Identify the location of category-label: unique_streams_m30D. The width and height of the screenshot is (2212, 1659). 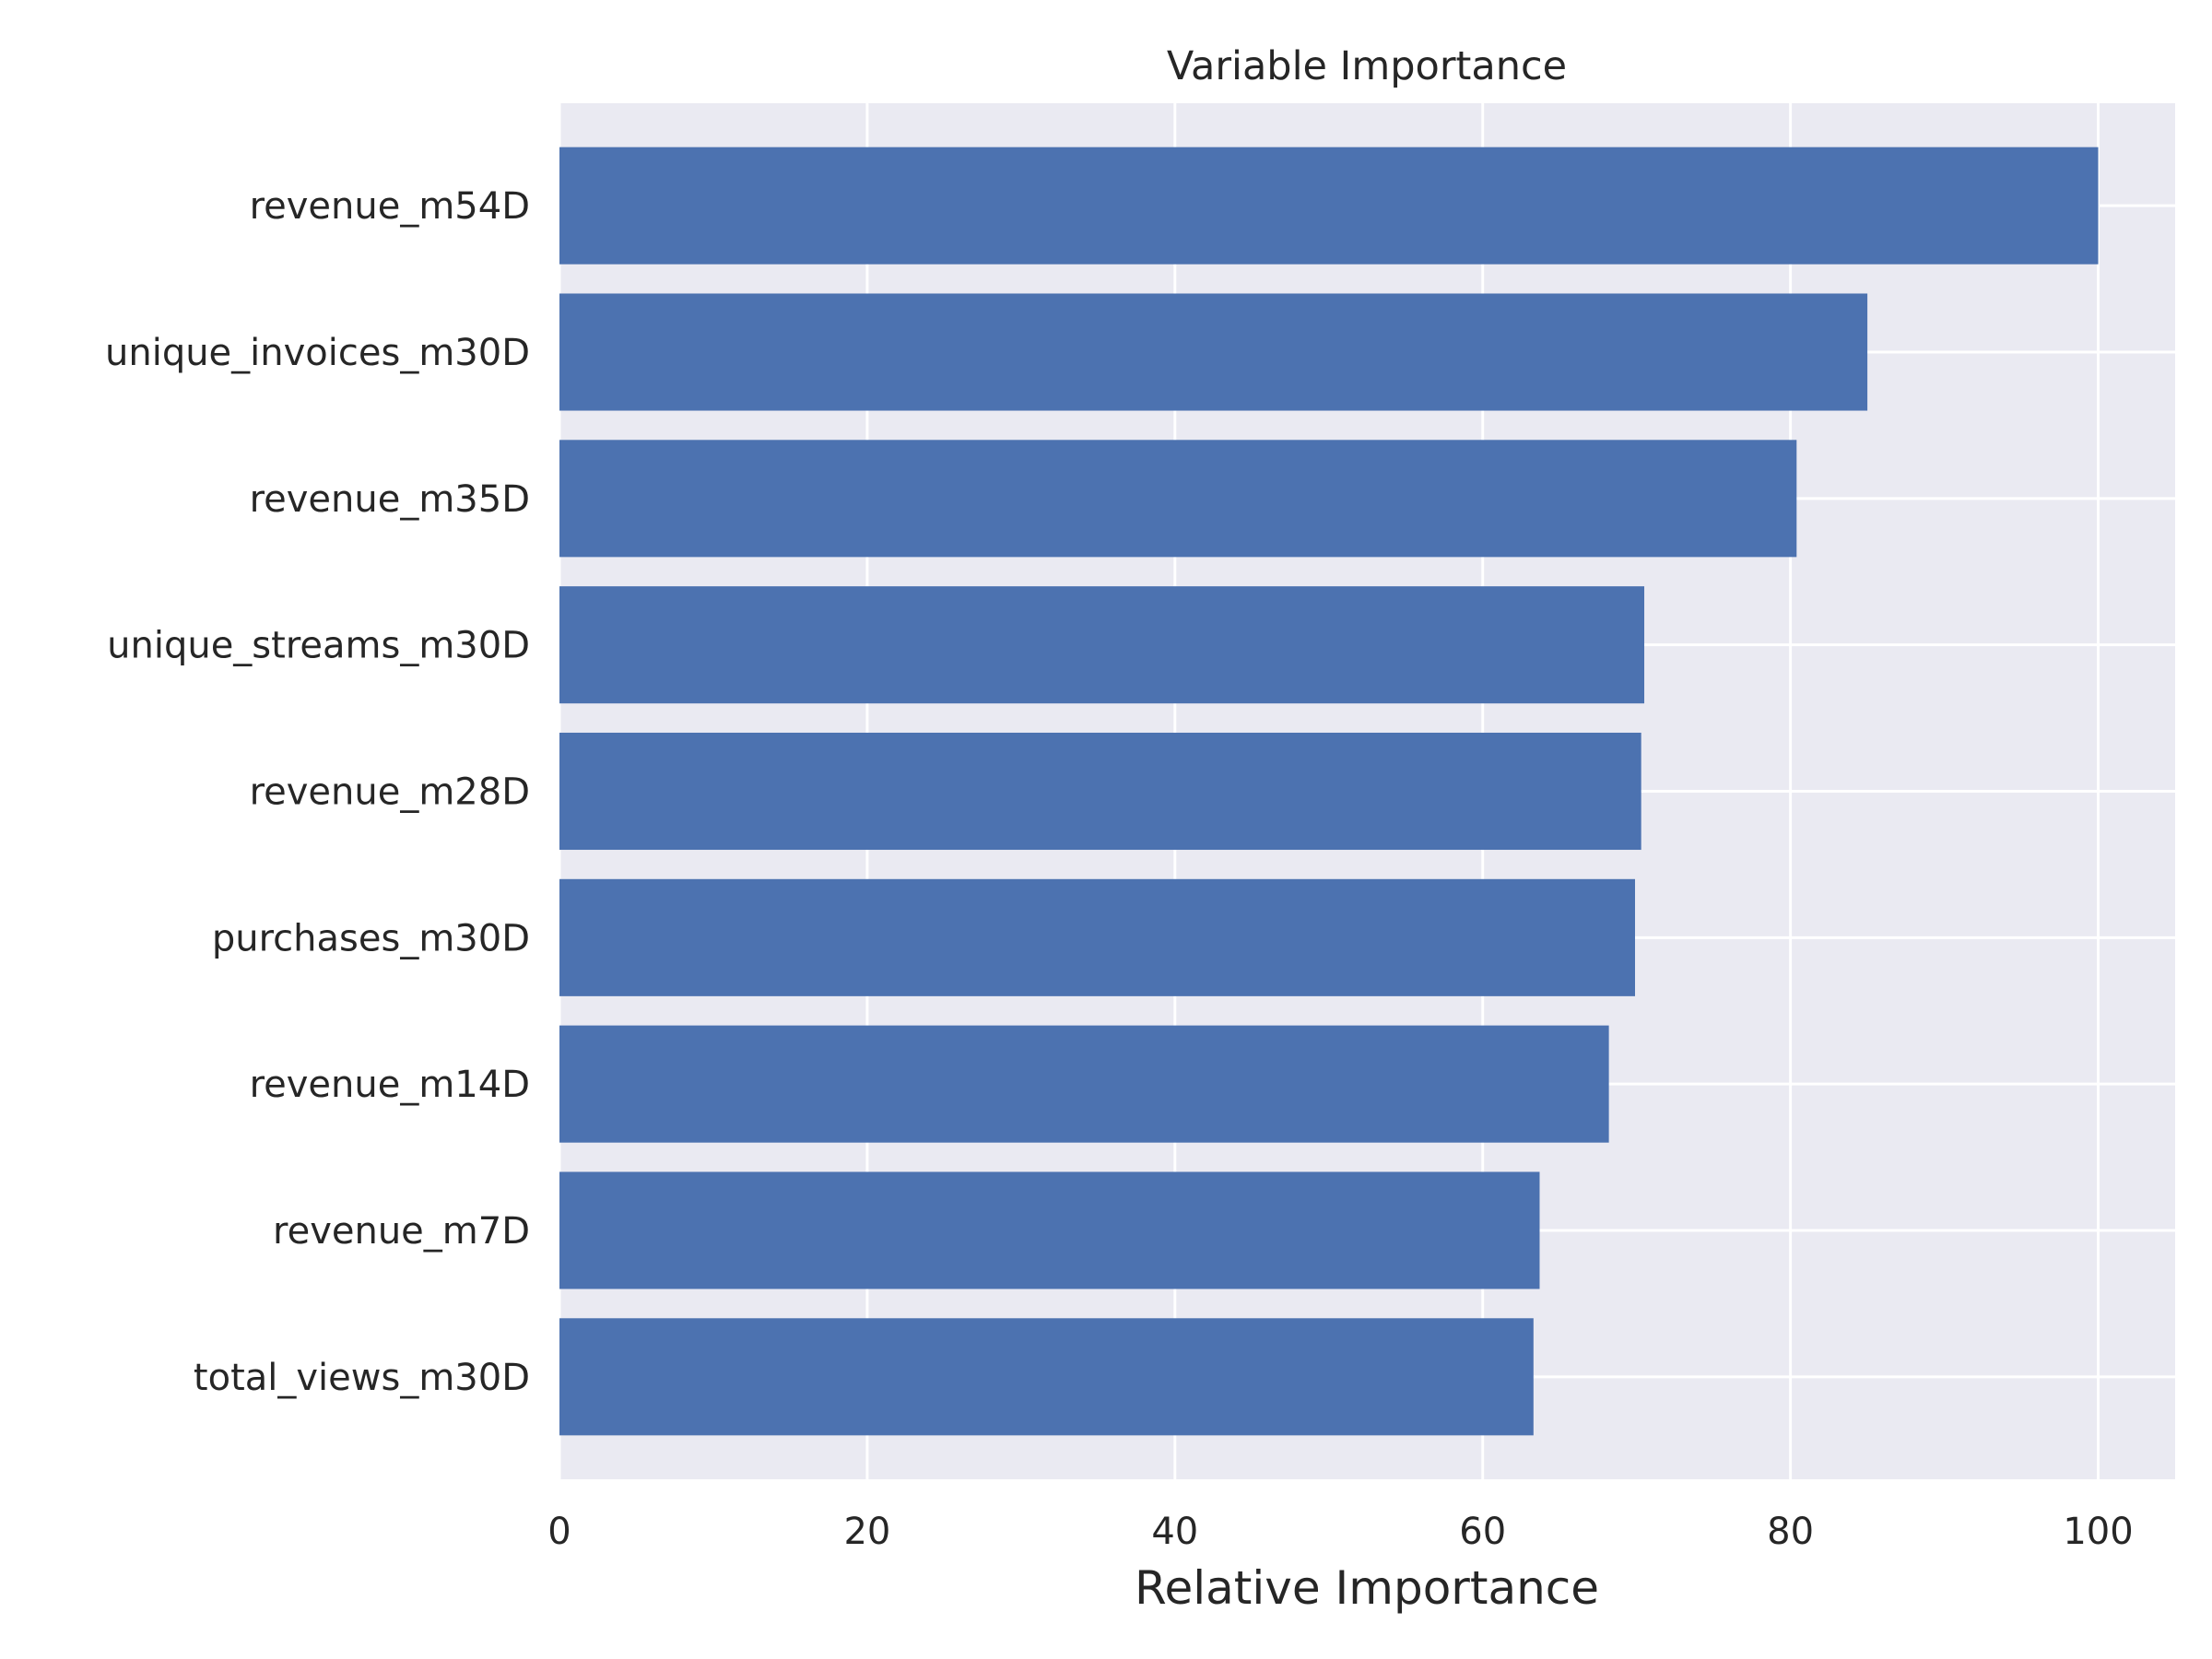
(318, 646).